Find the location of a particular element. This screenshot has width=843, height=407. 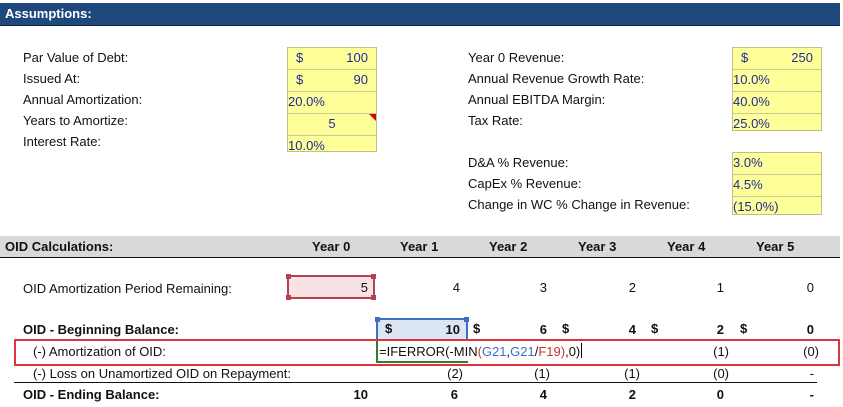

loss-year-1: (2) is located at coordinates (455, 373).